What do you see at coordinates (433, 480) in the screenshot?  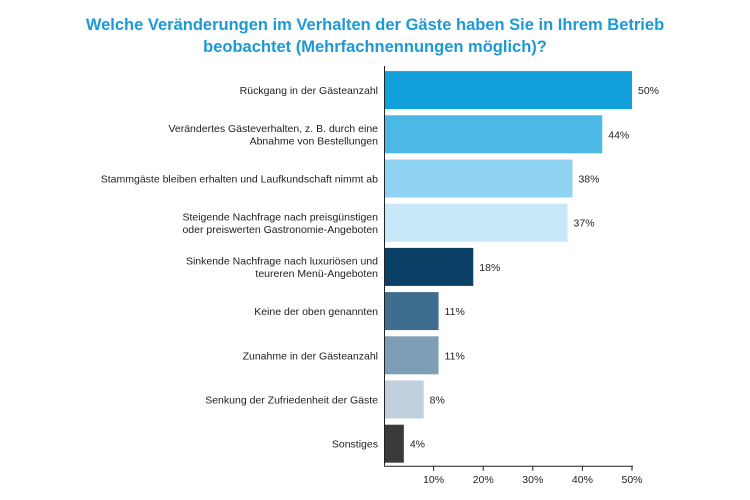 I see `x-tick-label: 10%` at bounding box center [433, 480].